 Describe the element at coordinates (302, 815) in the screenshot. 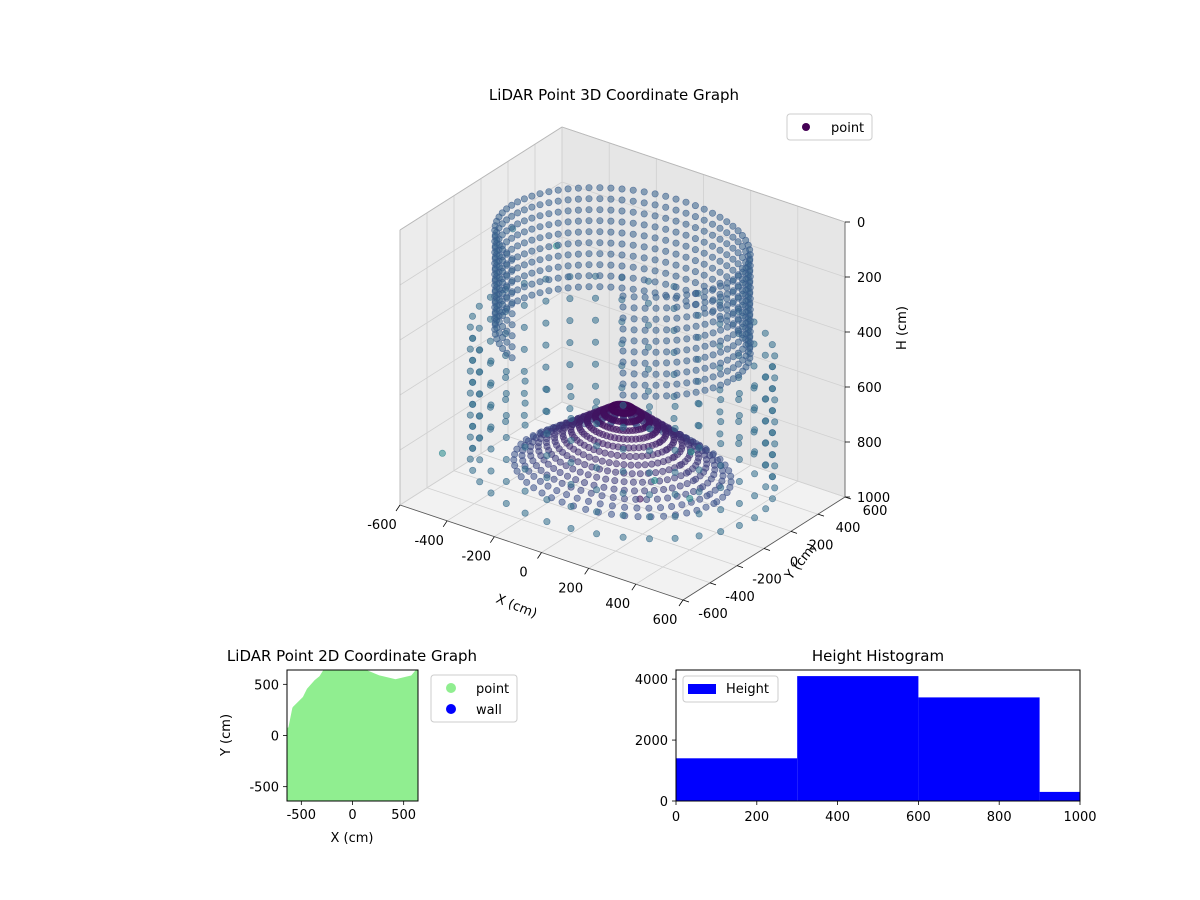

I see `x-tick-label-2d: -500` at that location.